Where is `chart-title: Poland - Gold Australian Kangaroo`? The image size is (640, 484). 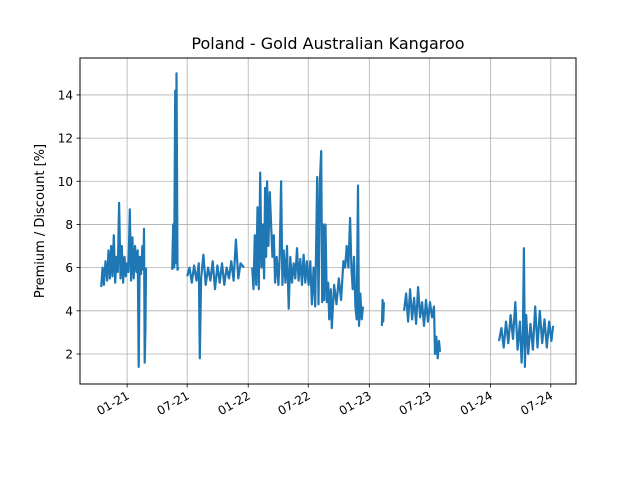
chart-title: Poland - Gold Australian Kangaroo is located at coordinates (327, 43).